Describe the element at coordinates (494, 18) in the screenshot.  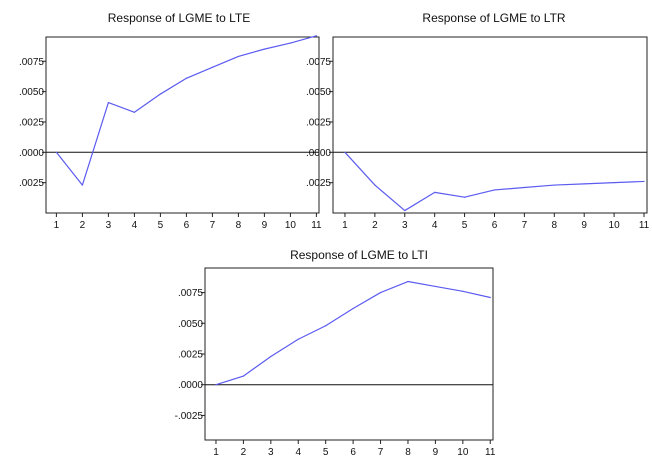
I see `chart-title: Response of LGME to LTR` at that location.